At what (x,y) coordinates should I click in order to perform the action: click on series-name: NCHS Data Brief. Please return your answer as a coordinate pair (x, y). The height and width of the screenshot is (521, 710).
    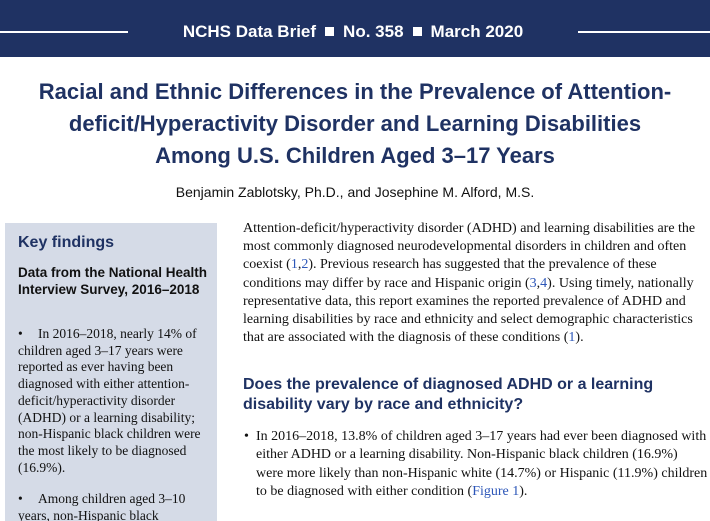
    Looking at the image, I should click on (249, 31).